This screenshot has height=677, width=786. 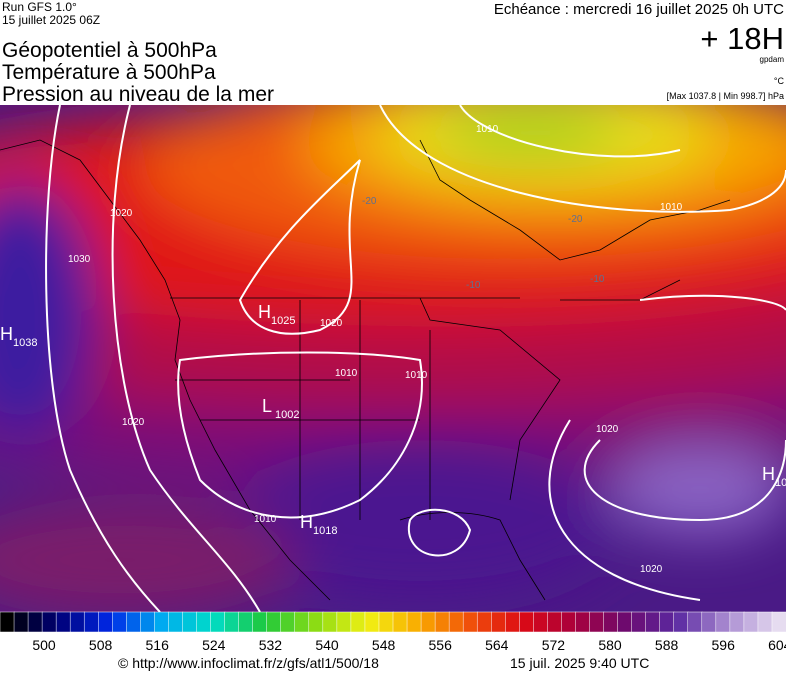 What do you see at coordinates (214, 645) in the screenshot?
I see `colorbar-label: 524` at bounding box center [214, 645].